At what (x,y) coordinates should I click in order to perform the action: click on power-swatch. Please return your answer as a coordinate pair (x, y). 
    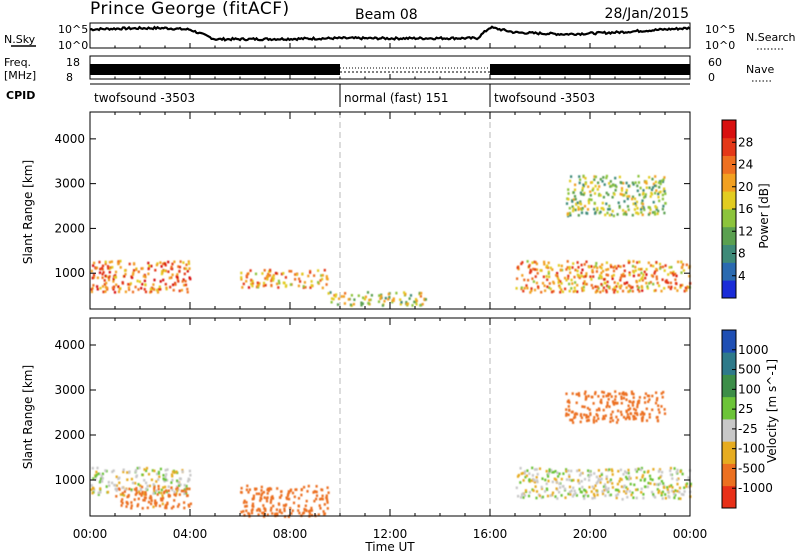
    Looking at the image, I should click on (729, 235).